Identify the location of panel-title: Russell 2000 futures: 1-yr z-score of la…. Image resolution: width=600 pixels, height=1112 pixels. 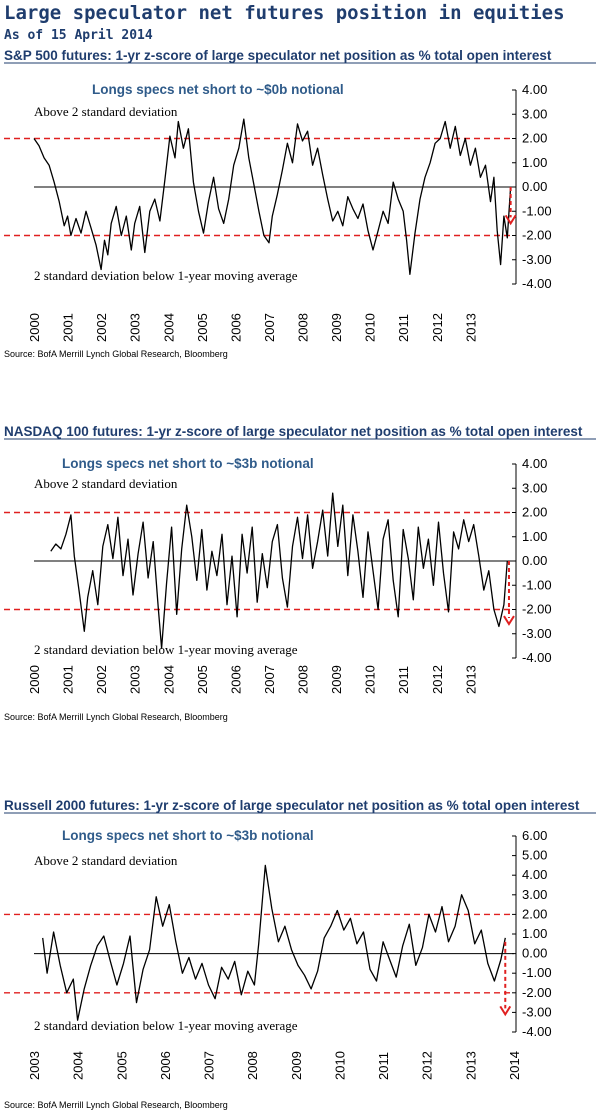
(292, 805).